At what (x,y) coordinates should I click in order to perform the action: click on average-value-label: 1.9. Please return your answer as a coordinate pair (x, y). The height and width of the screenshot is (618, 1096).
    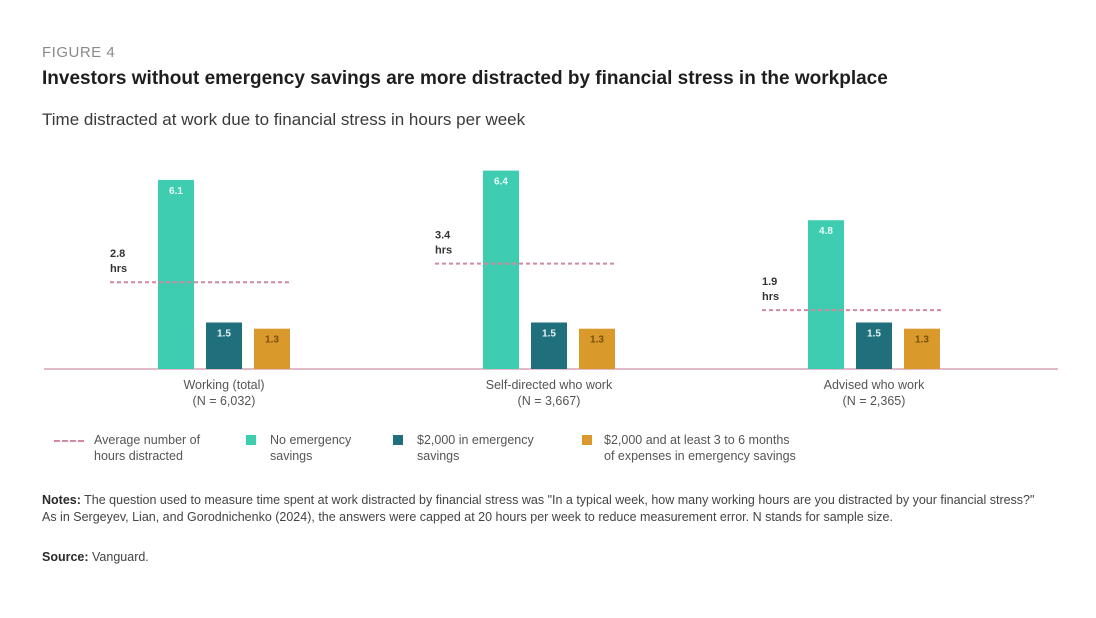
    Looking at the image, I should click on (769, 282).